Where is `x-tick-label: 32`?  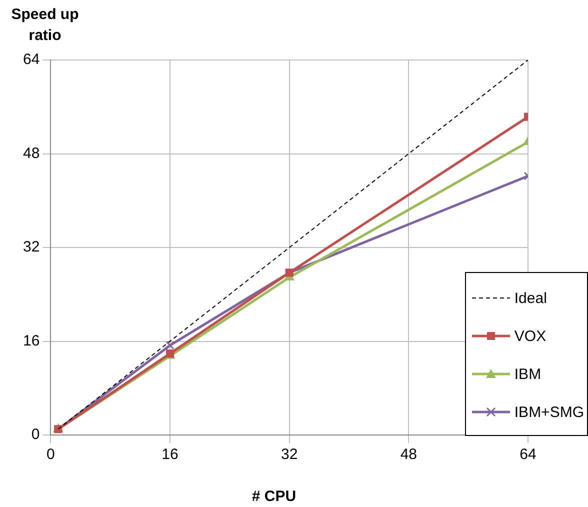
x-tick-label: 32 is located at coordinates (289, 455).